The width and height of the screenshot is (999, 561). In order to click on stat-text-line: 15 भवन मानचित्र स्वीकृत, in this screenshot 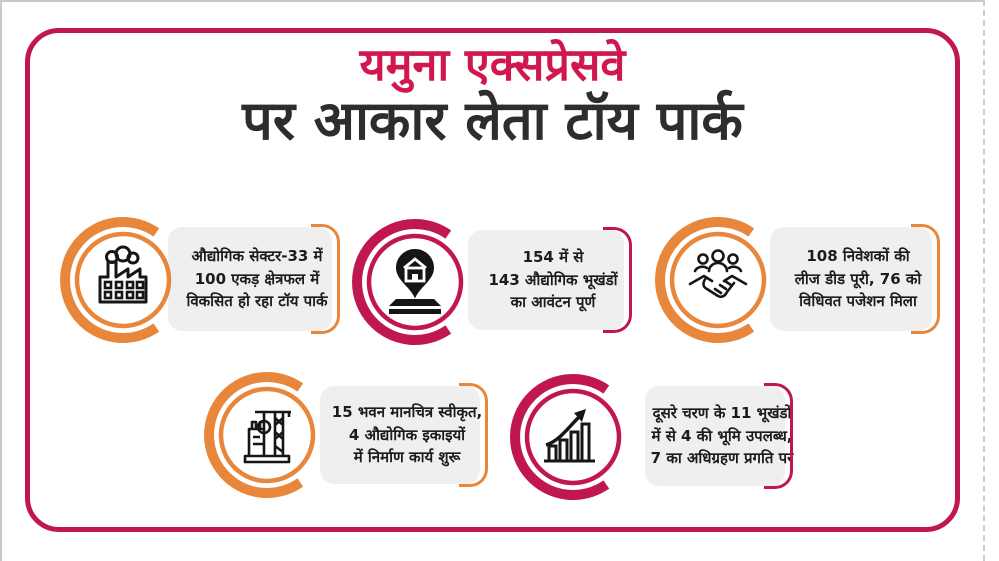, I will do `click(407, 412)`.